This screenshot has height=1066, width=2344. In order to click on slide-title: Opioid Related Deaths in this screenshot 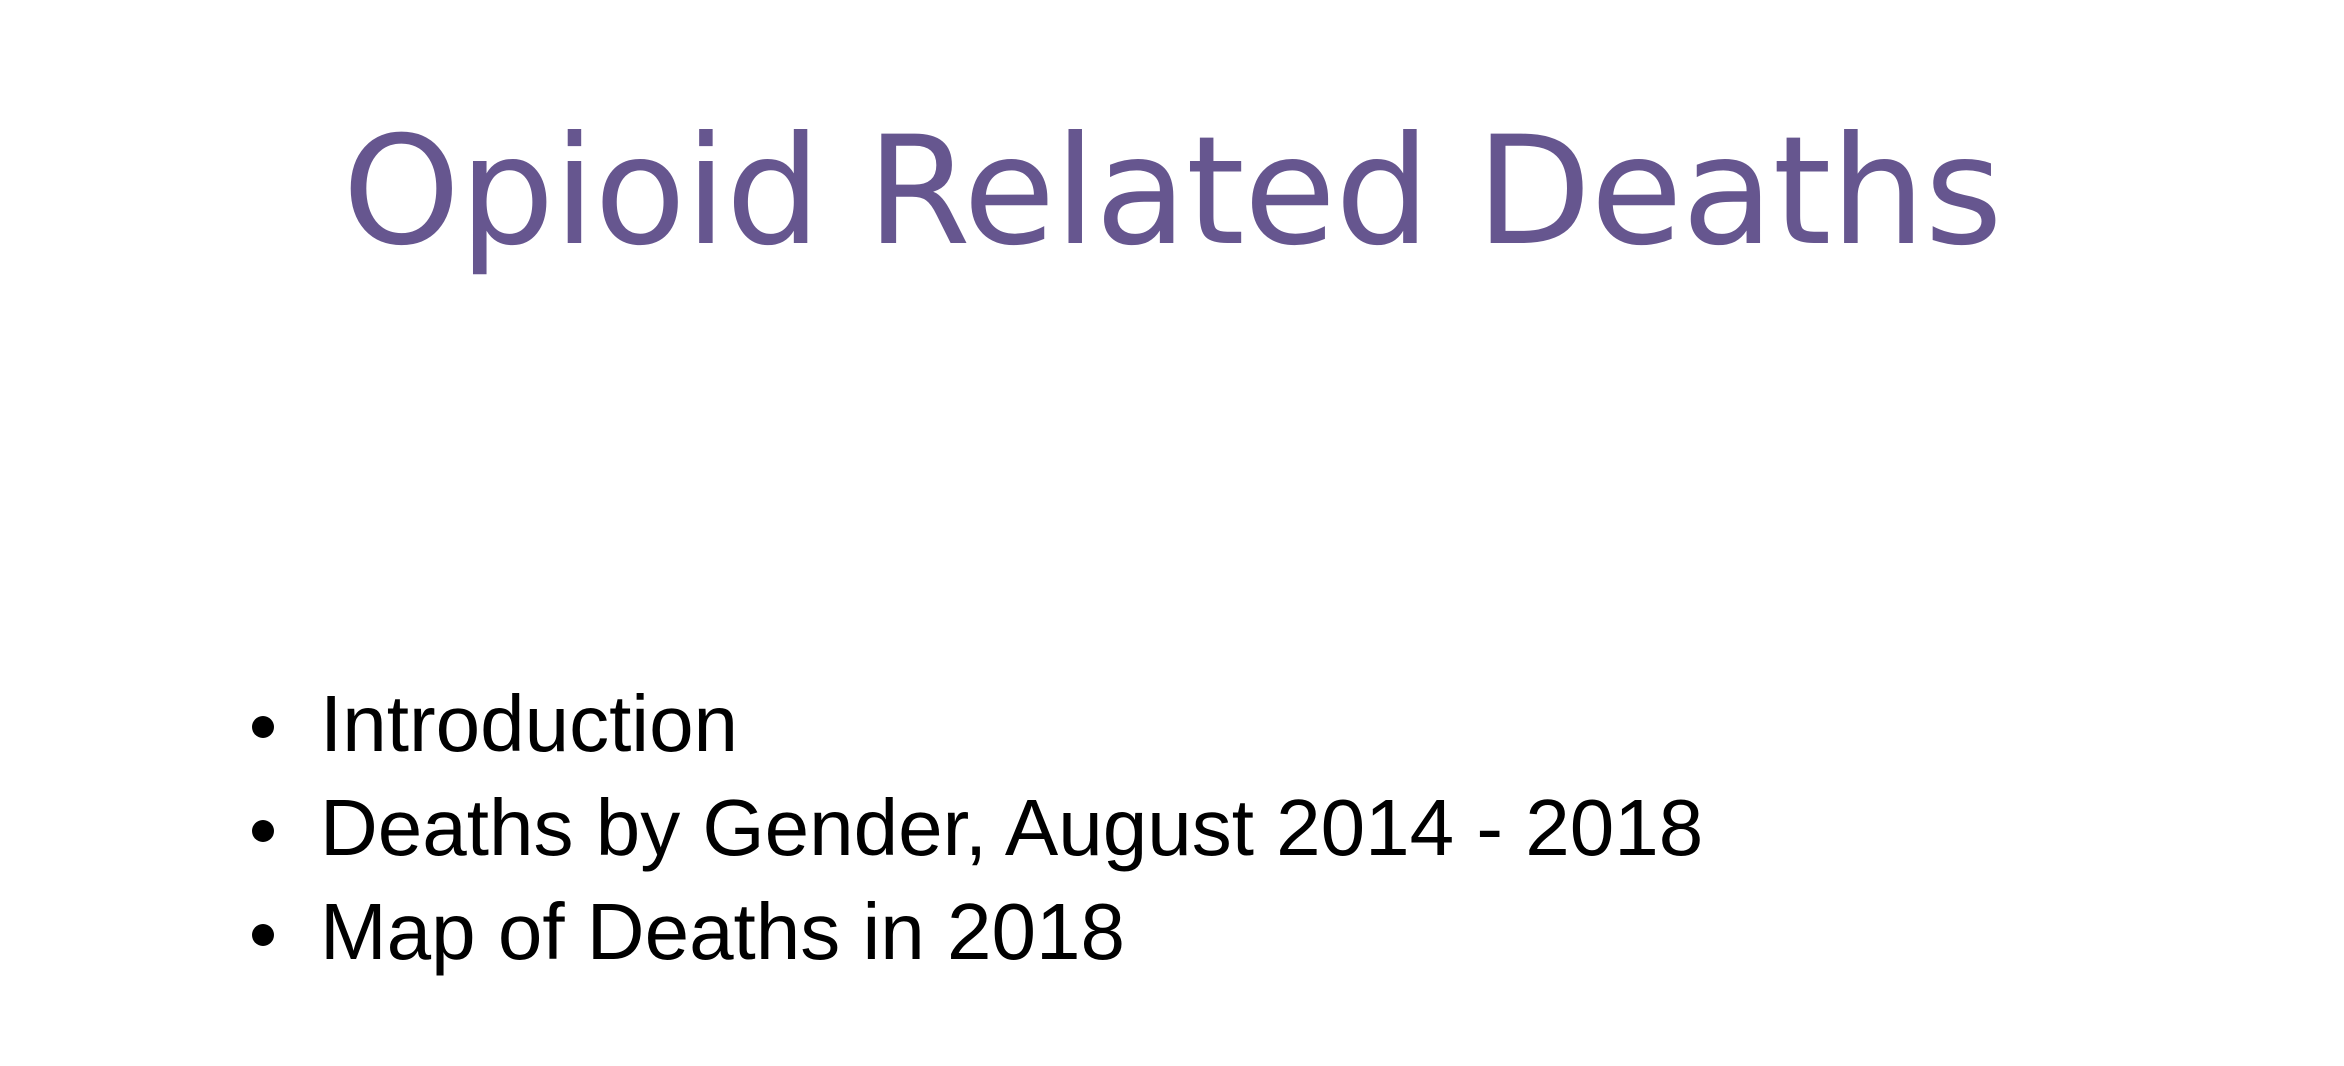, I will do `click(1172, 192)`.